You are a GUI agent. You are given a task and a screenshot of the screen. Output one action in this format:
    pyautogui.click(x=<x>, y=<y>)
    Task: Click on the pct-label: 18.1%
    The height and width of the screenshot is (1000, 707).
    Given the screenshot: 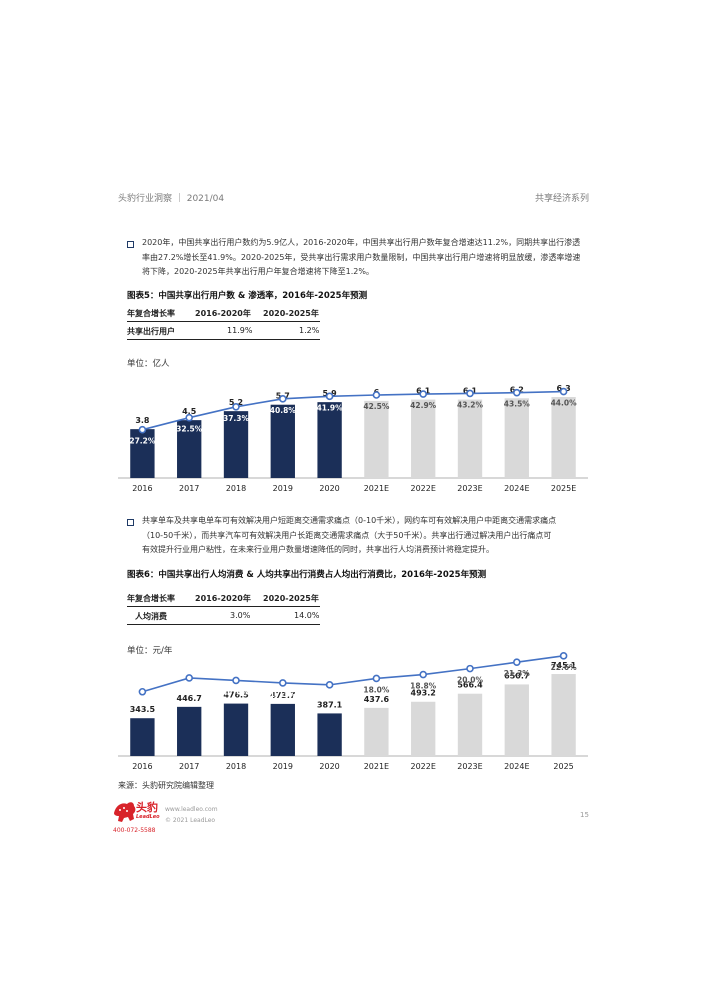 What is the action you would take?
    pyautogui.click(x=189, y=689)
    